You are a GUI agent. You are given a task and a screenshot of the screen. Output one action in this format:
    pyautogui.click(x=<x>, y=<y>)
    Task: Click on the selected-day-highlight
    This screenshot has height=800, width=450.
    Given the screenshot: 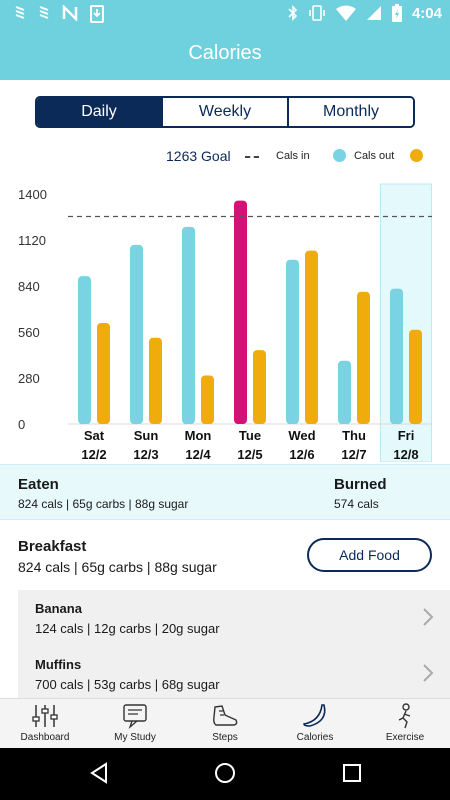 What is the action you would take?
    pyautogui.click(x=406, y=322)
    